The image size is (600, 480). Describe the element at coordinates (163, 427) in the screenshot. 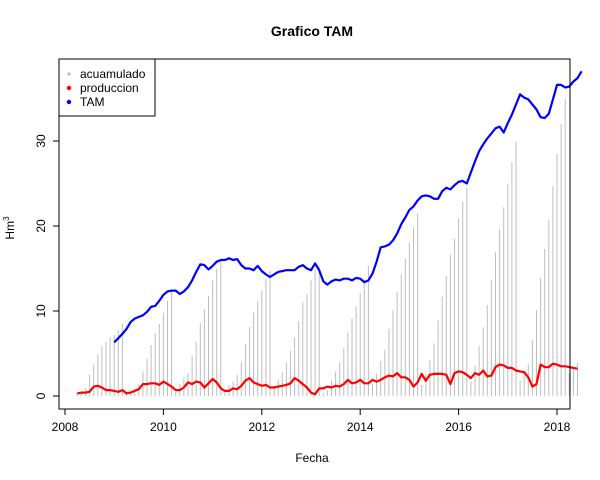

I see `x-tick-label: 2010` at that location.